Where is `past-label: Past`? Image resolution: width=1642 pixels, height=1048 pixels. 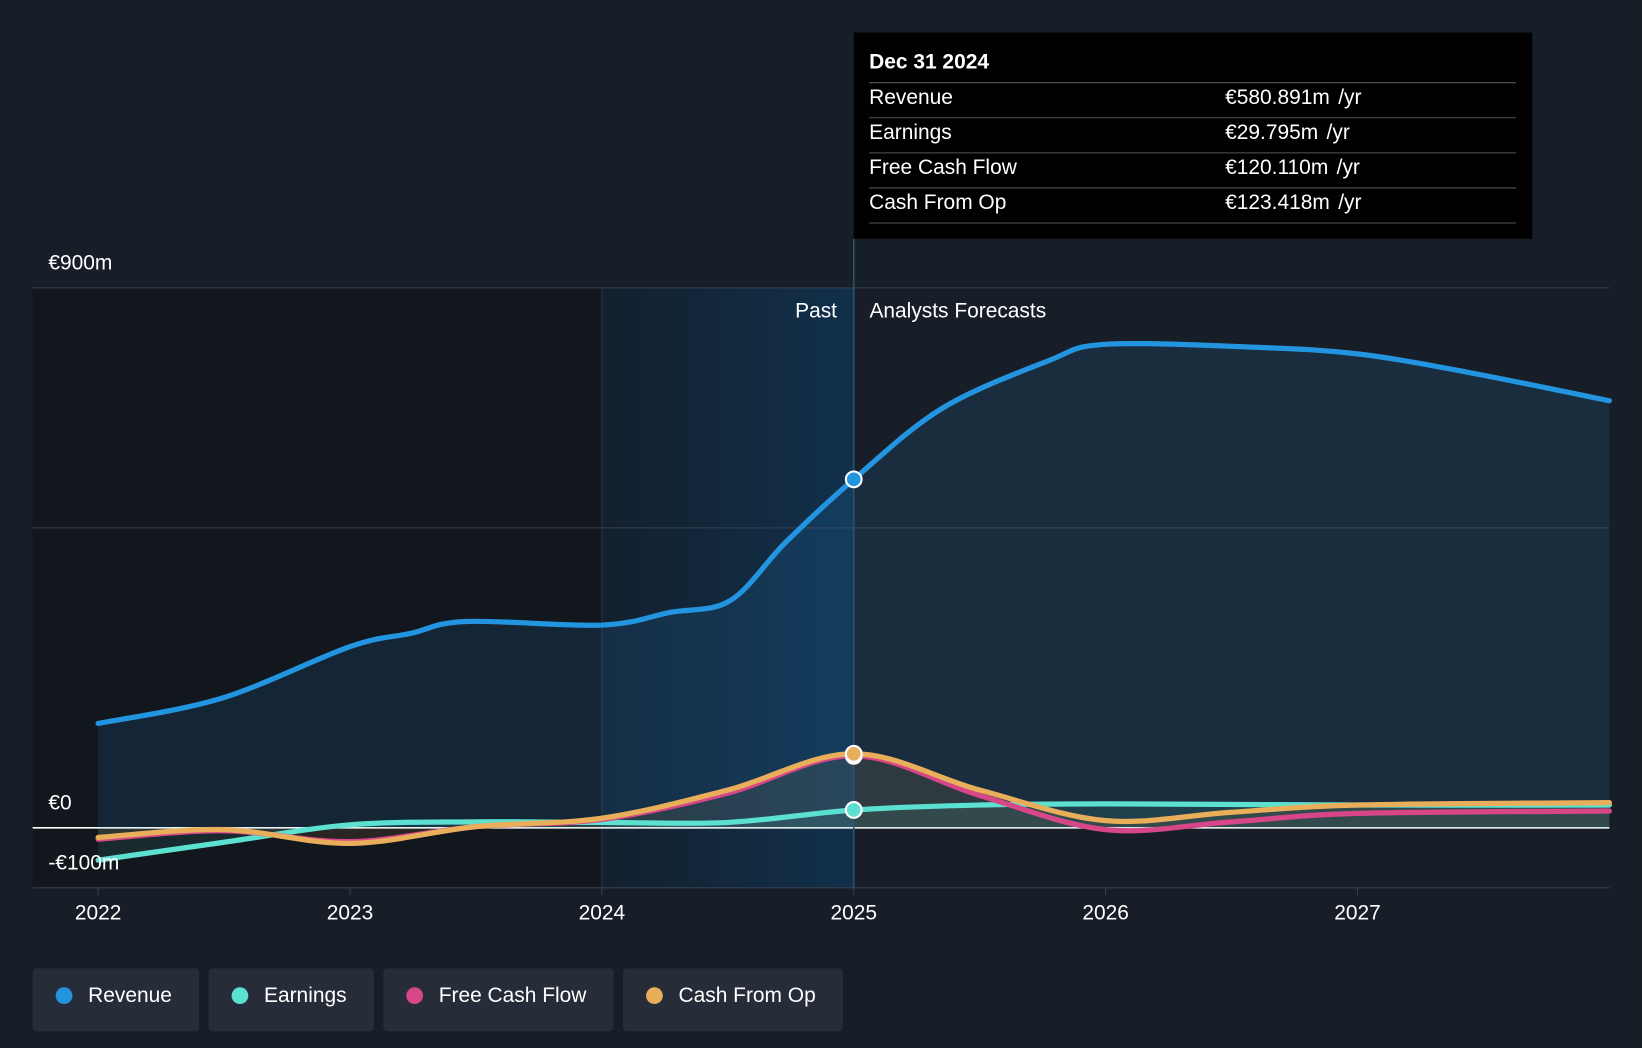
past-label: Past is located at coordinates (816, 311).